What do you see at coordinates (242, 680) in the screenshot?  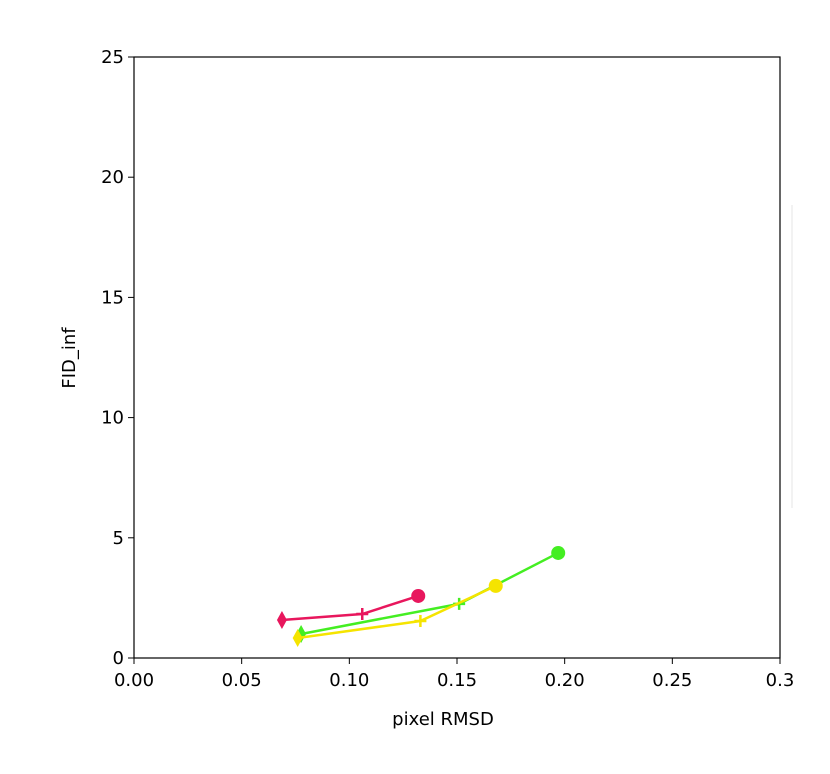 I see `x-tick-label: 0.05` at bounding box center [242, 680].